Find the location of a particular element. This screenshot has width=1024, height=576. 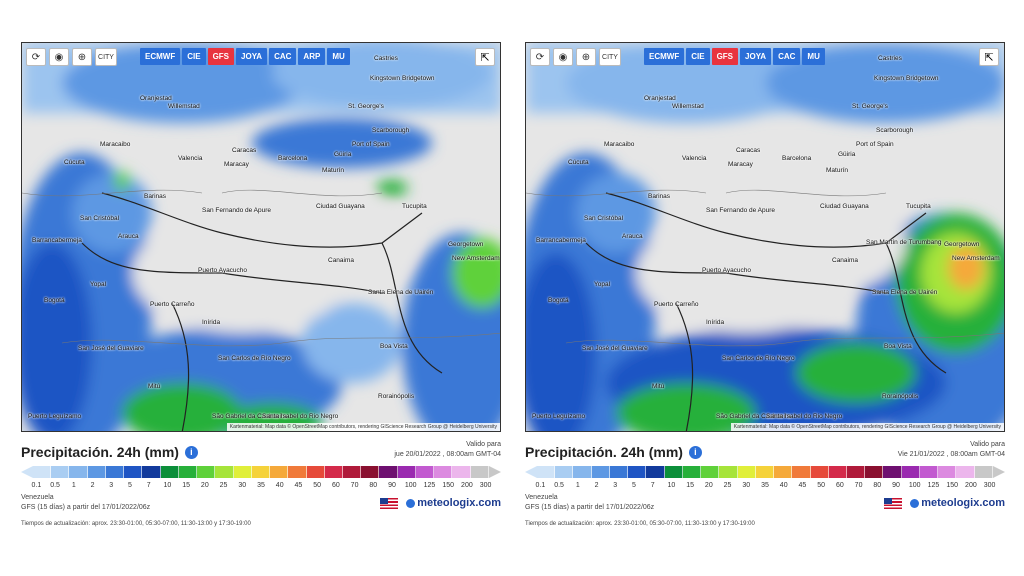

city-label: Güiria is located at coordinates (847, 154).